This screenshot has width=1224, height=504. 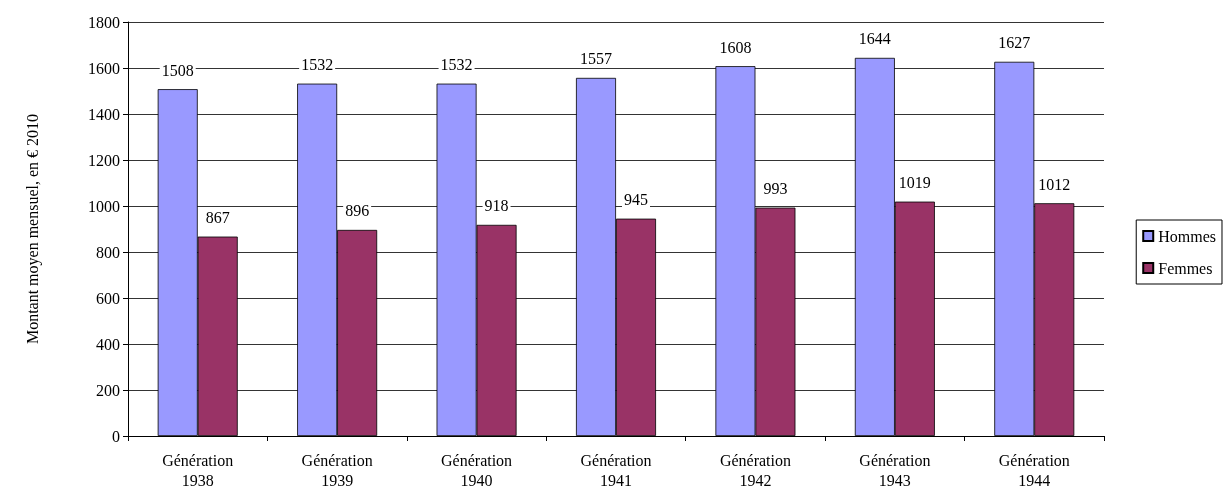 What do you see at coordinates (104, 22) in the screenshot?
I see `y-tick-label: 1800` at bounding box center [104, 22].